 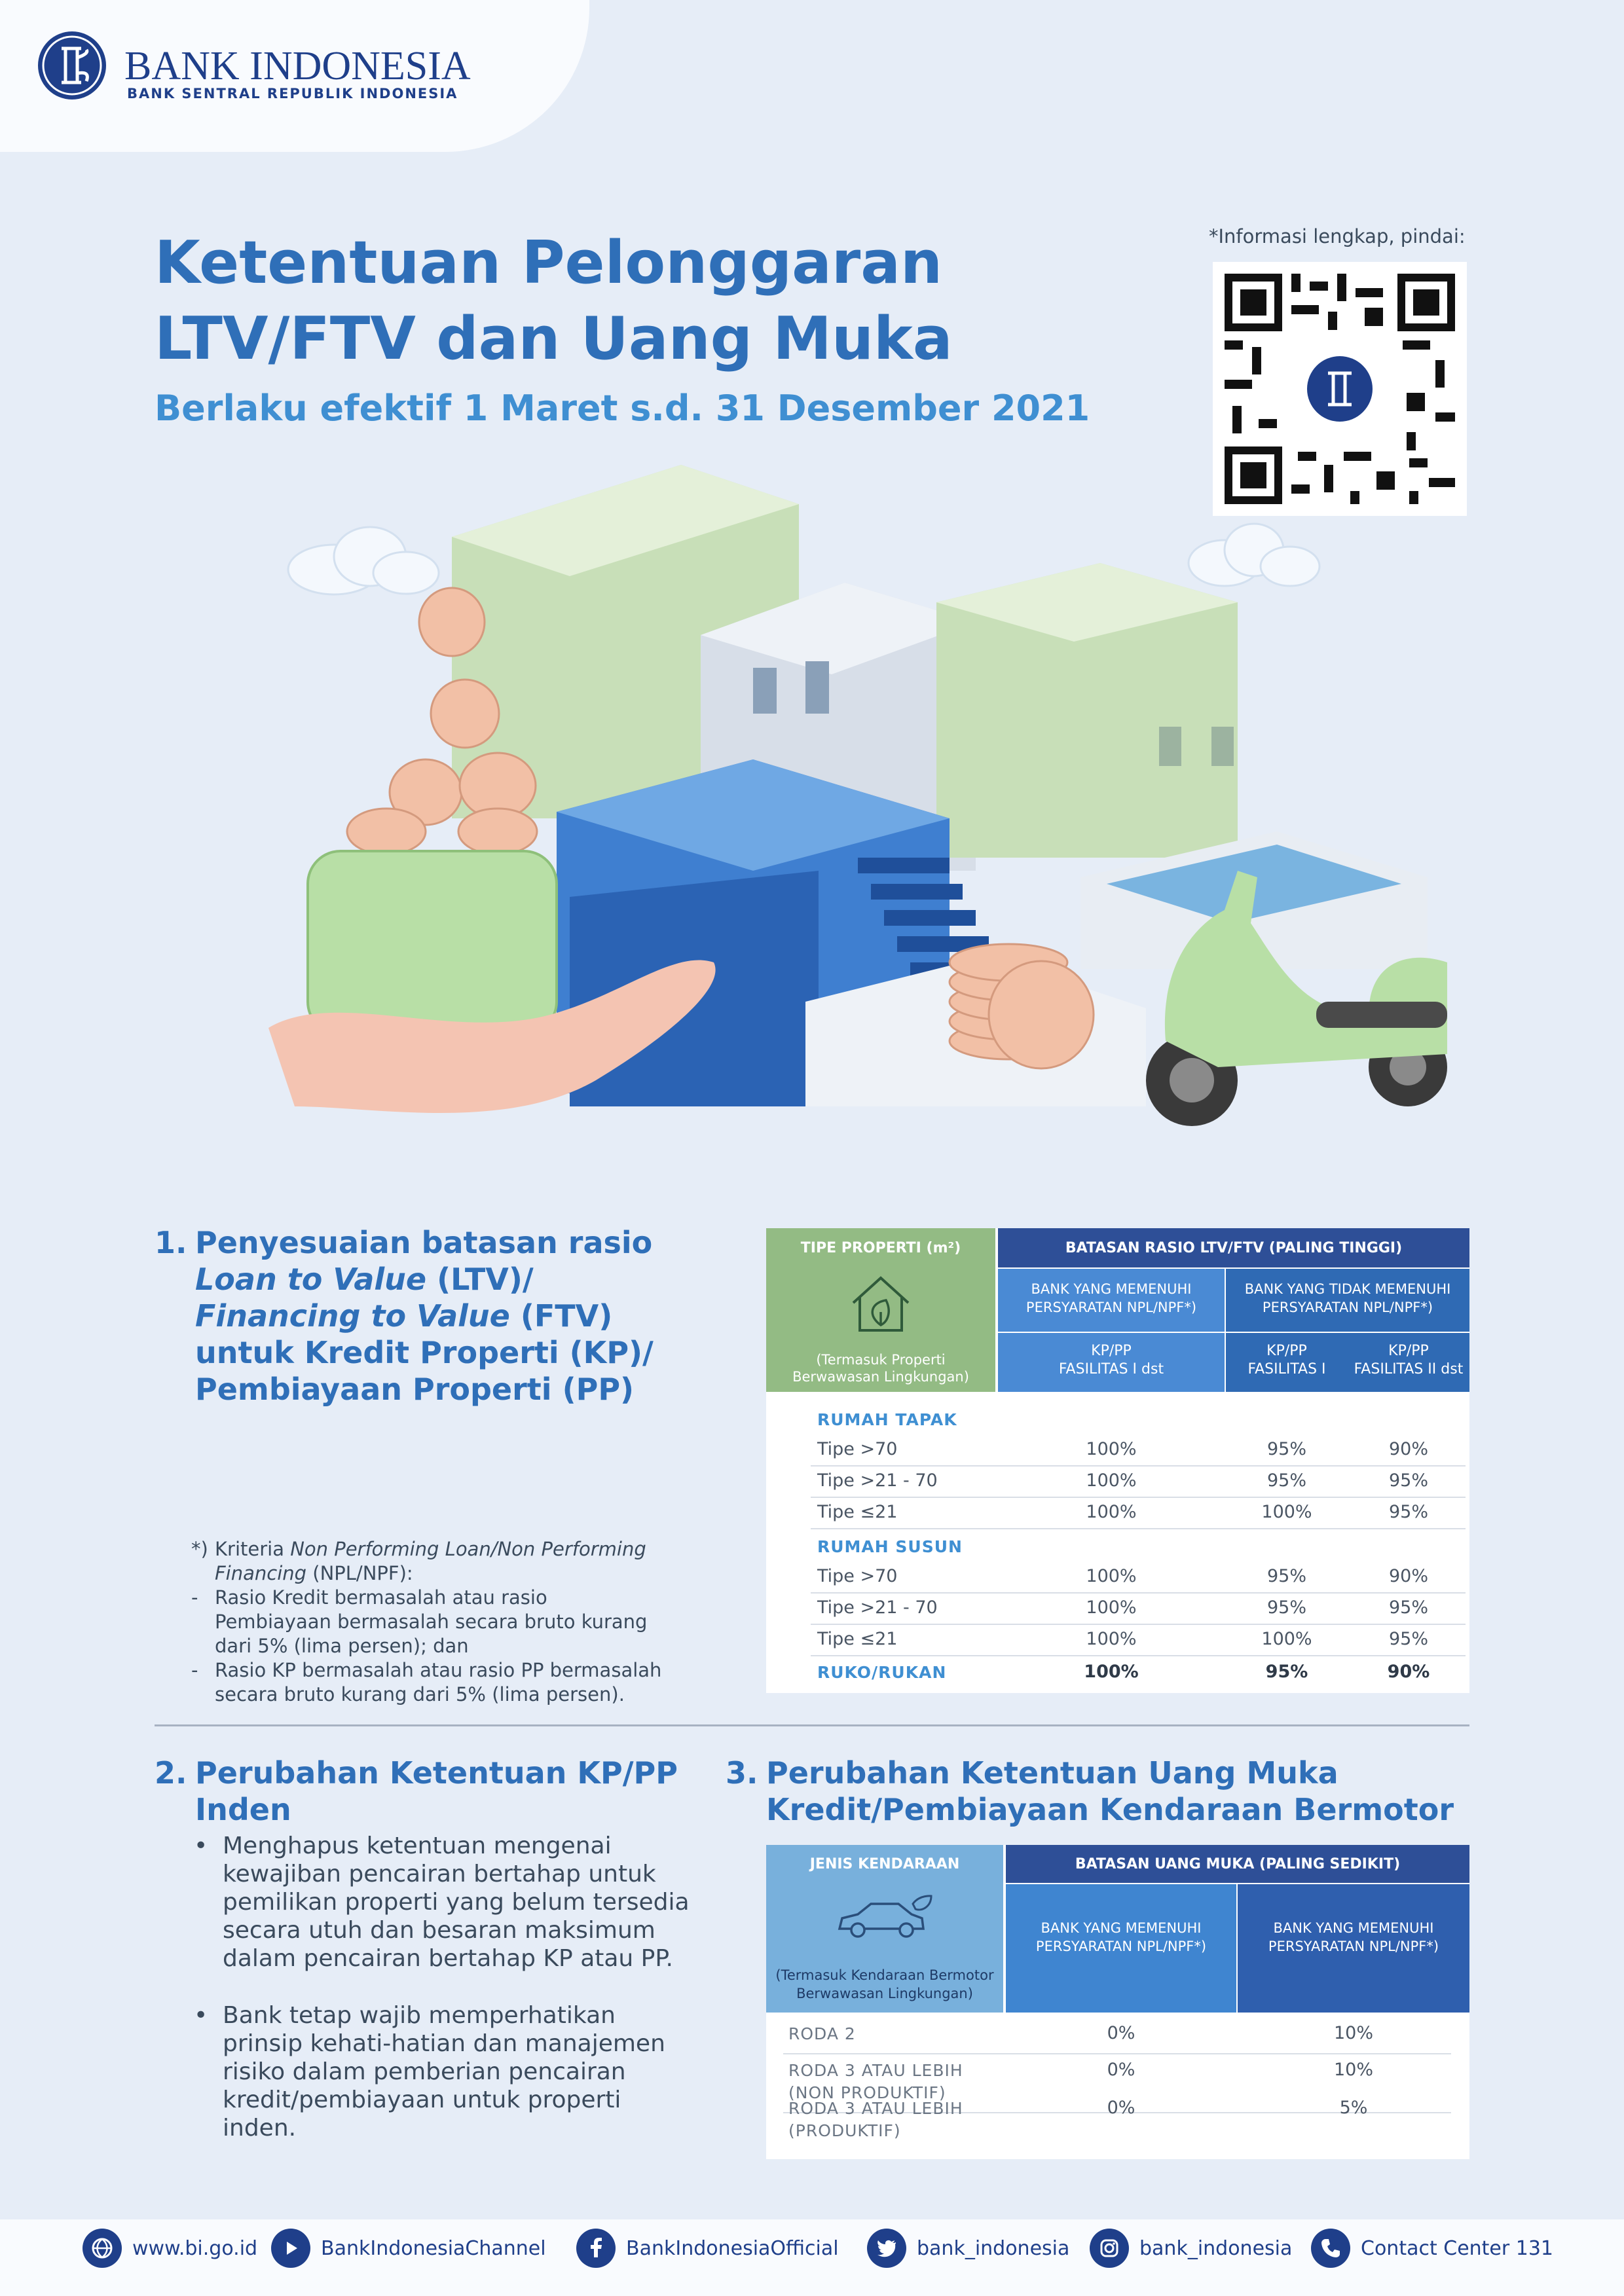 What do you see at coordinates (993, 2248) in the screenshot?
I see `twitter-text: bank_indonesia` at bounding box center [993, 2248].